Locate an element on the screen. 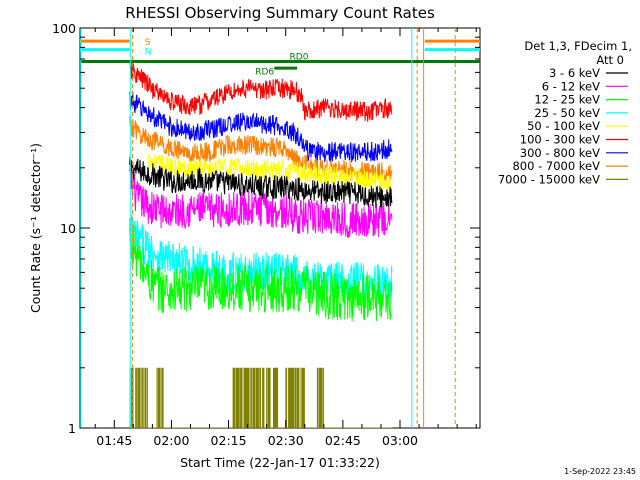 This screenshot has width=640, height=480. legend-entry: 25 - 50 keV is located at coordinates (567, 113).